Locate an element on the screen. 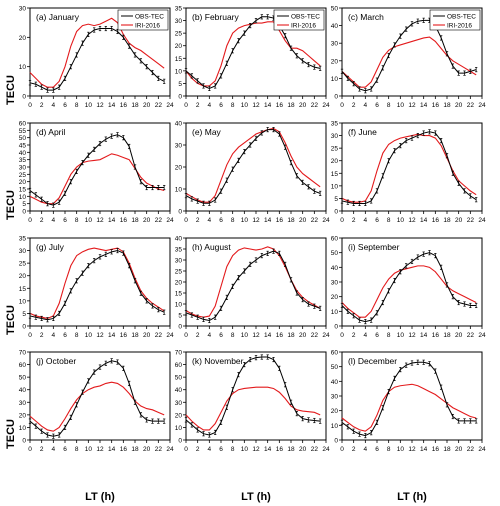  y-tick-label: 35 is located at coordinates (23, 160).